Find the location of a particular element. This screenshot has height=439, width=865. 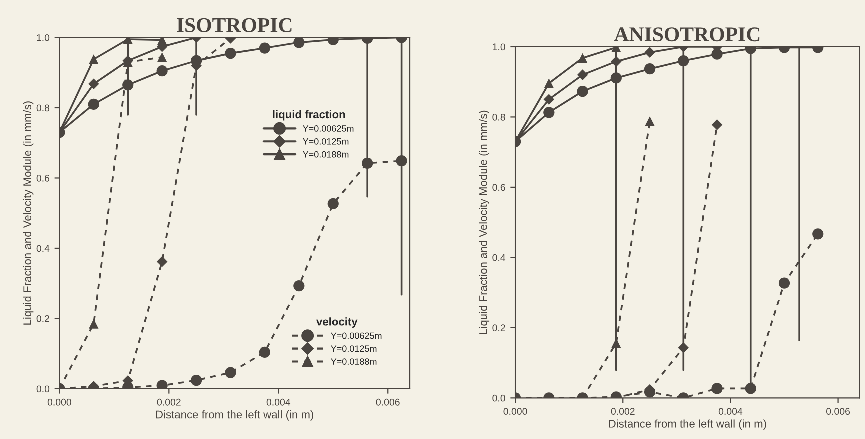

chart-title: ISOTROPIC is located at coordinates (234, 25).